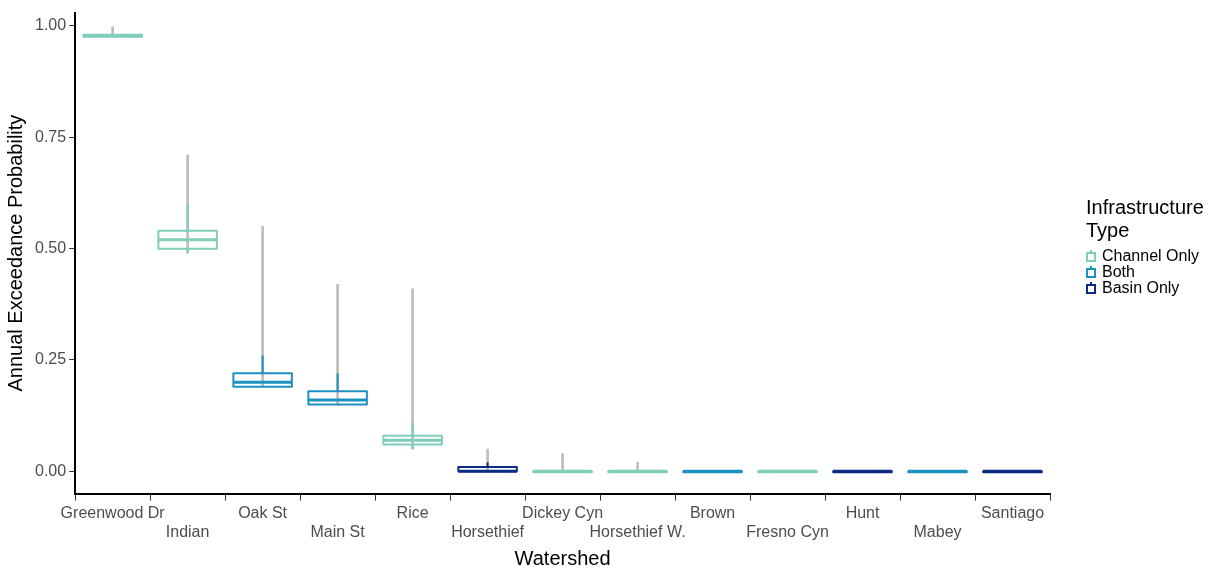  I want to click on y-axis-title: Annual Exceedance Probability, so click(14, 253).